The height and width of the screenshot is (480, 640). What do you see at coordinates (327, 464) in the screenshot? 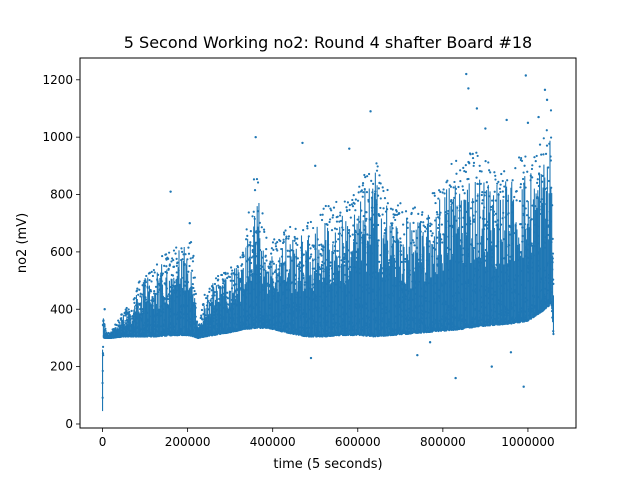
I see `x-axis-label: time (5 seconds)` at bounding box center [327, 464].